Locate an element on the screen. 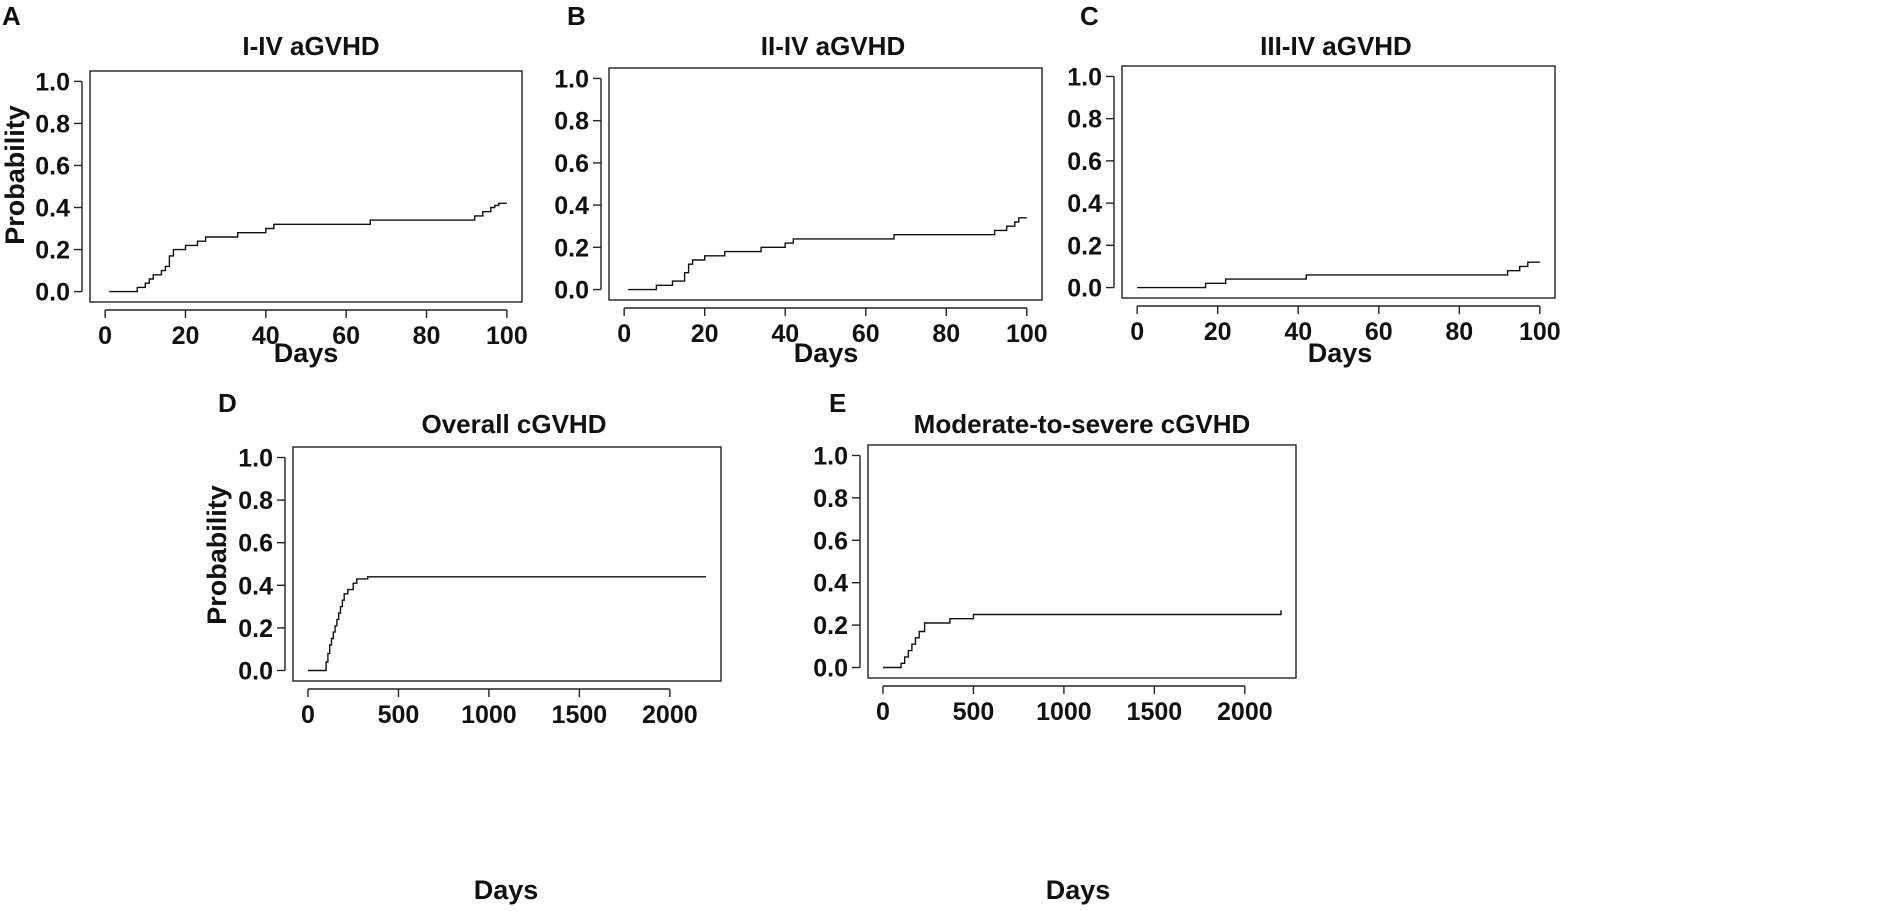 The height and width of the screenshot is (911, 1890). panel-letter: E is located at coordinates (837, 403).